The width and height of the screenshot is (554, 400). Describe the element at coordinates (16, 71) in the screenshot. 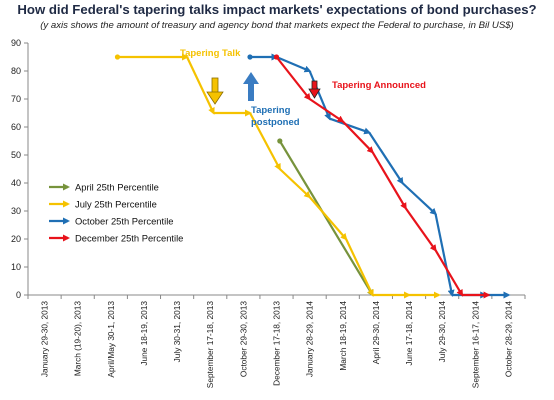

I see `y-tick-label: 80` at that location.